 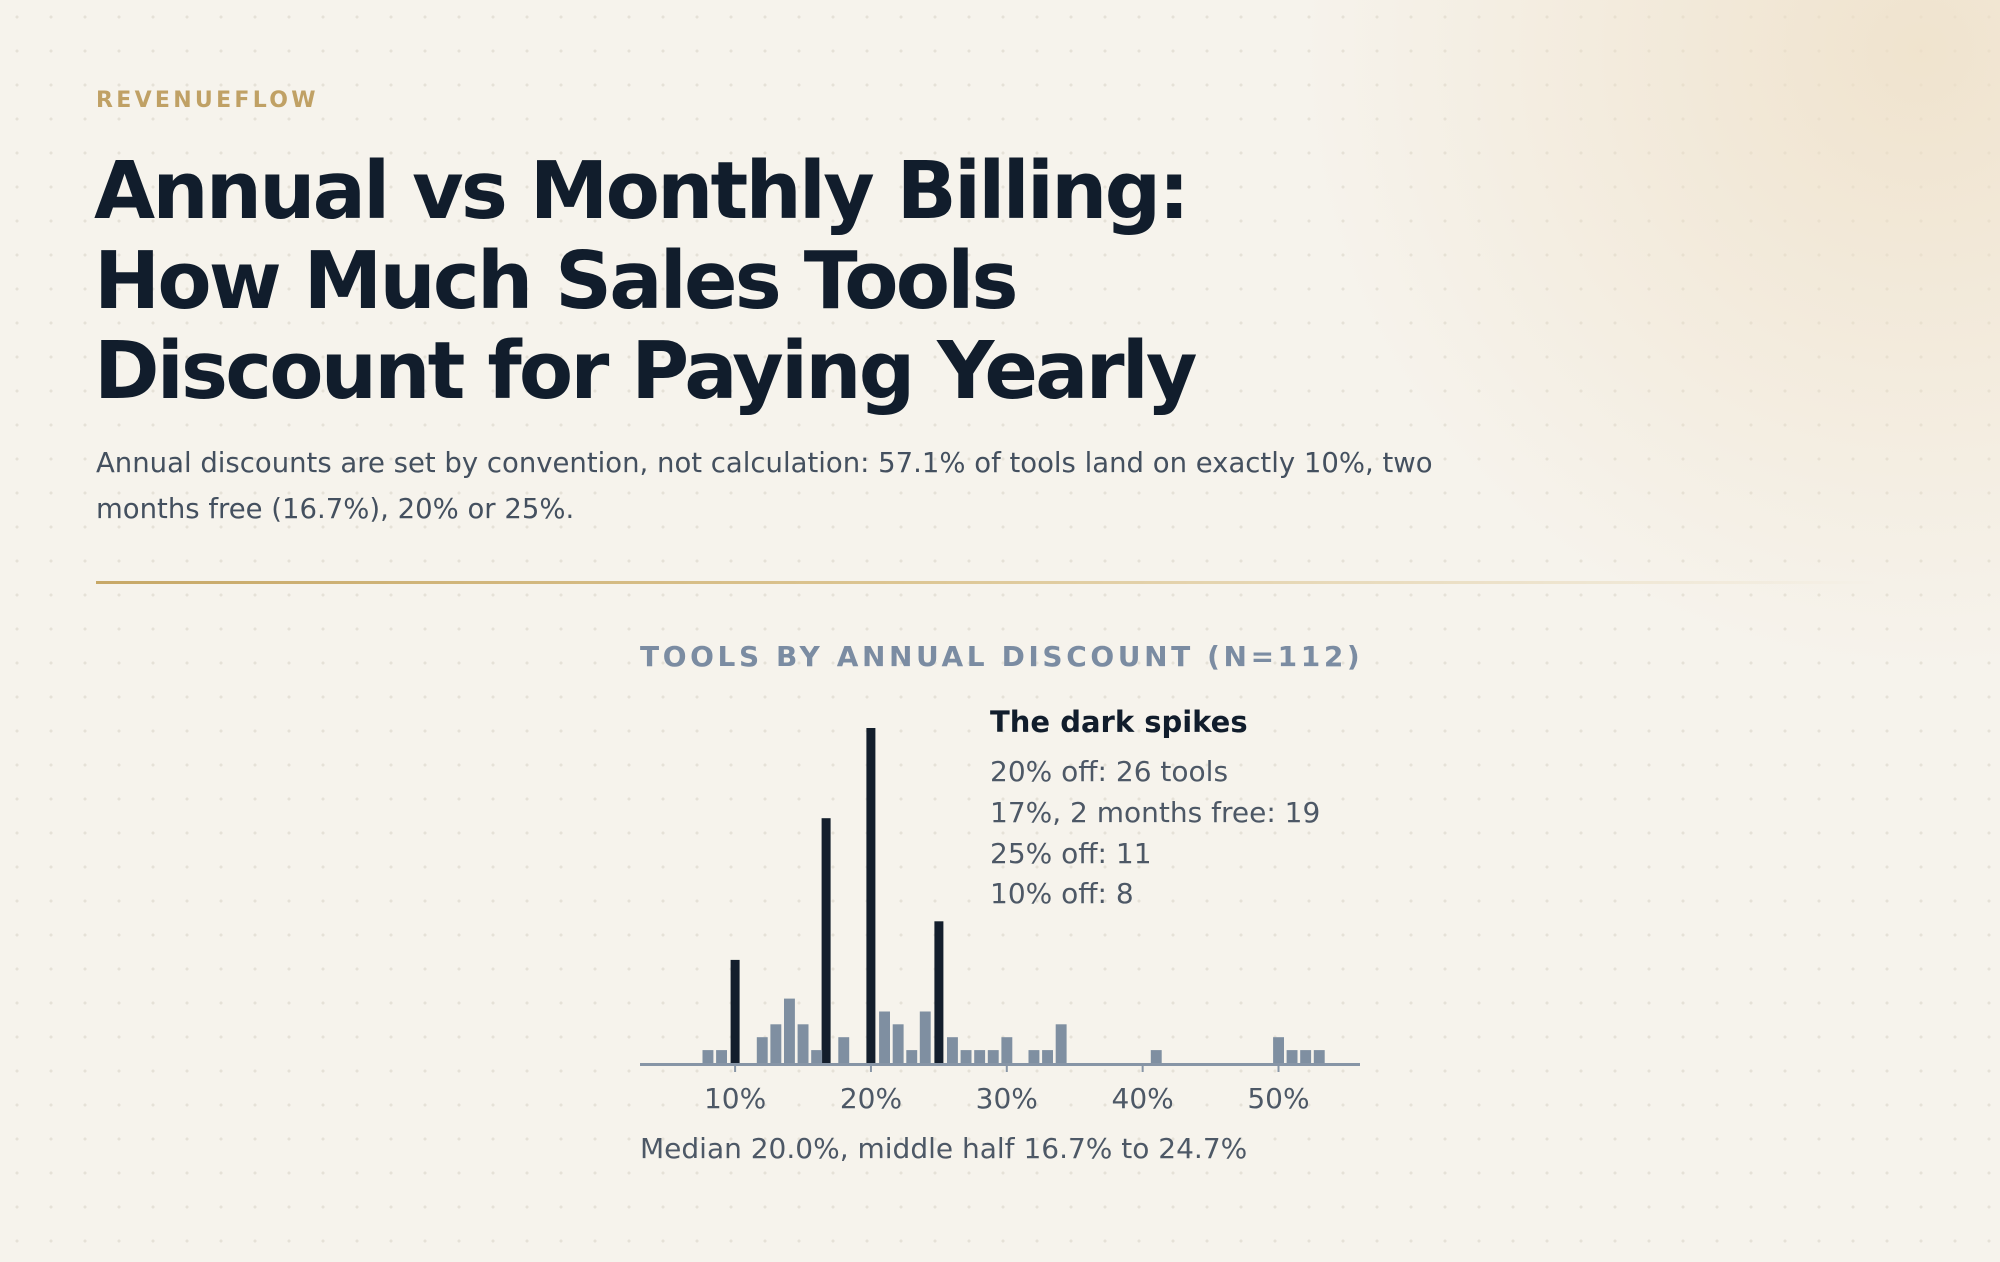 I want to click on annotation-line: 10% off: 8, so click(x=1062, y=893).